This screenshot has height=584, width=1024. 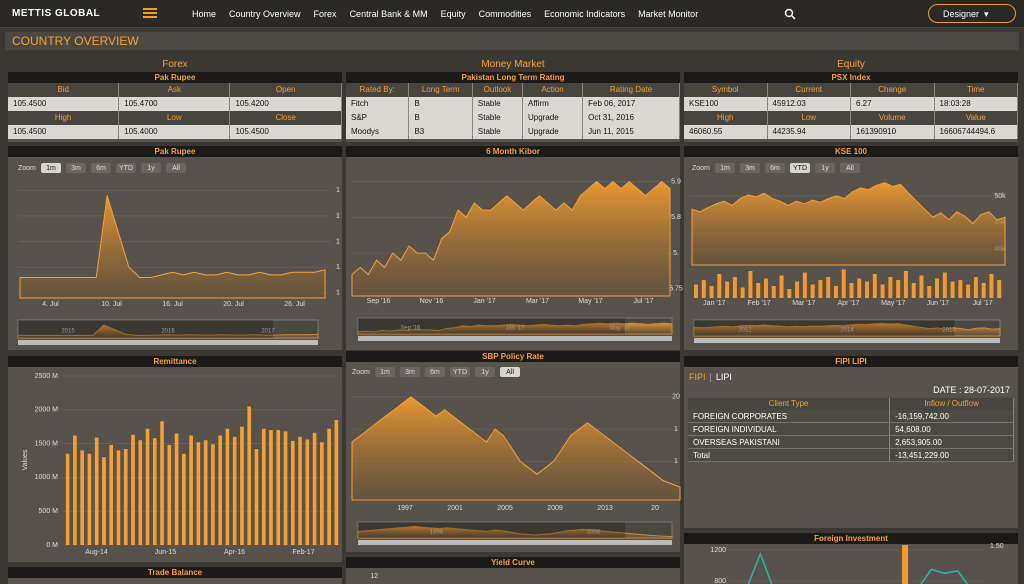 I want to click on table-row: Bid Ask Open, so click(x=175, y=90).